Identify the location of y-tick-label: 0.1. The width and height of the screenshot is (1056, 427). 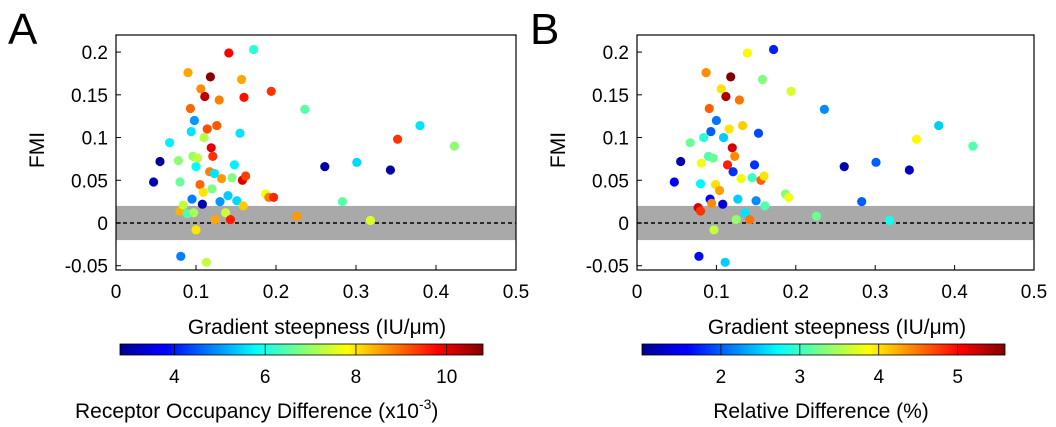
(95, 139).